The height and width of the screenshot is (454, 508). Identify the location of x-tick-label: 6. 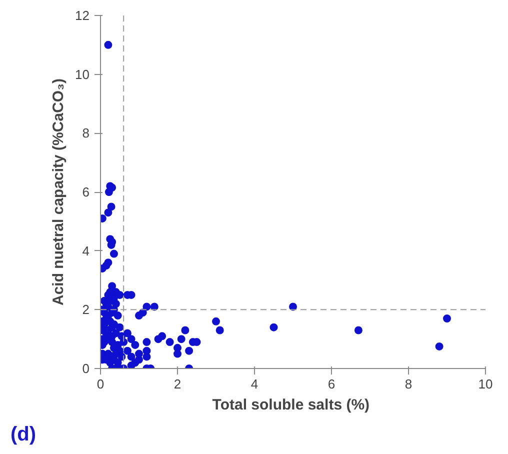
(332, 384).